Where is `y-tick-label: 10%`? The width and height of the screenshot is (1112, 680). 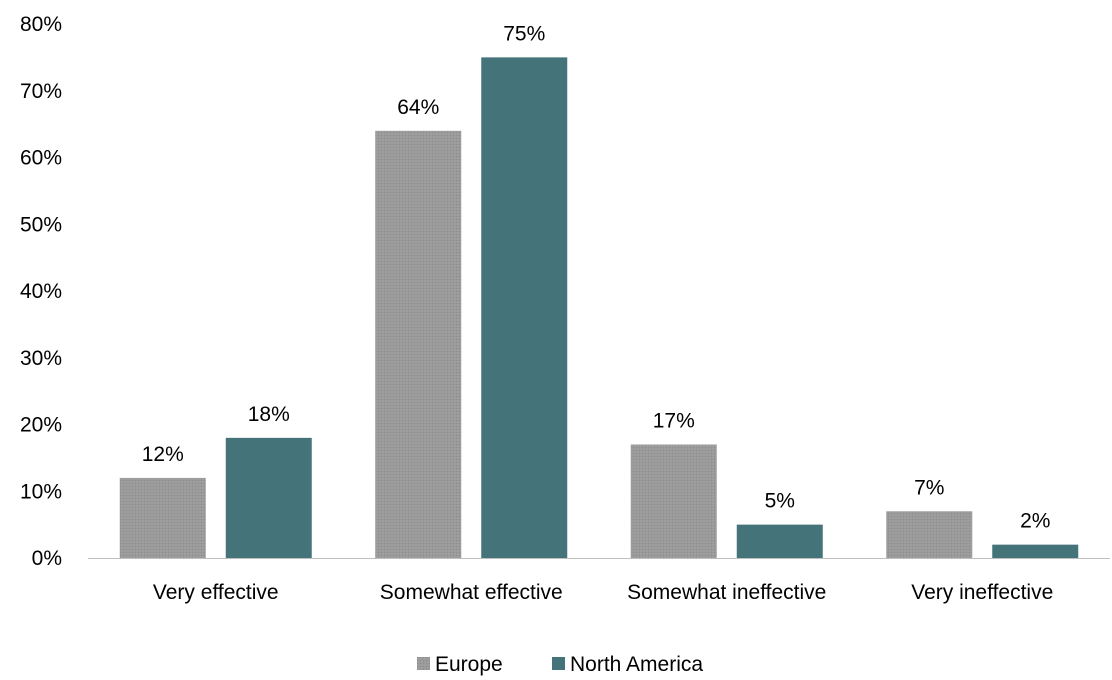
y-tick-label: 10% is located at coordinates (41, 491).